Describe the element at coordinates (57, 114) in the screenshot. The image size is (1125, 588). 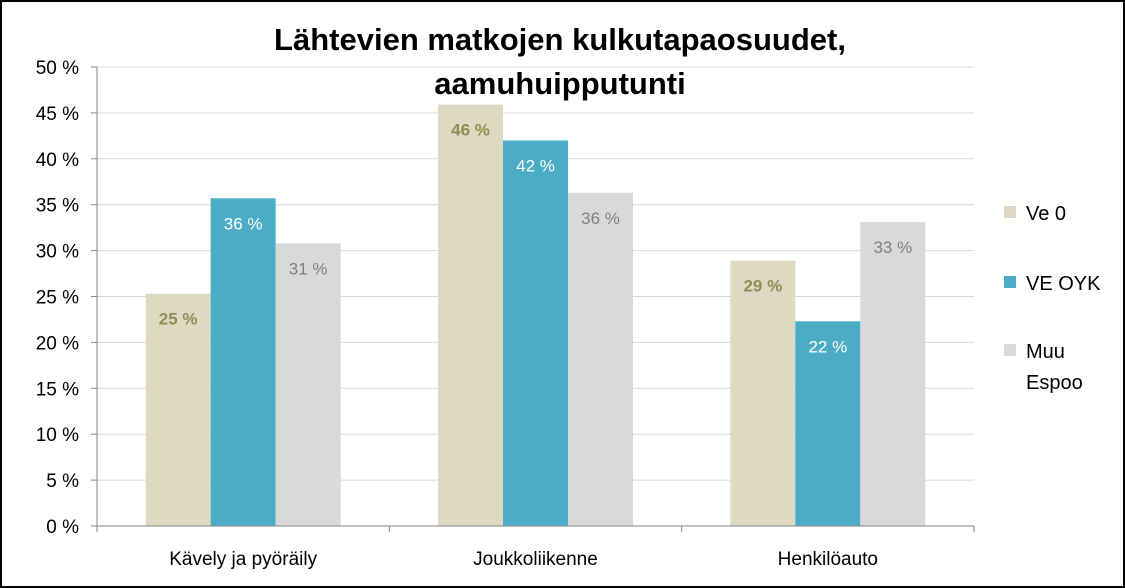
I see `y-tick-label: 45 %` at that location.